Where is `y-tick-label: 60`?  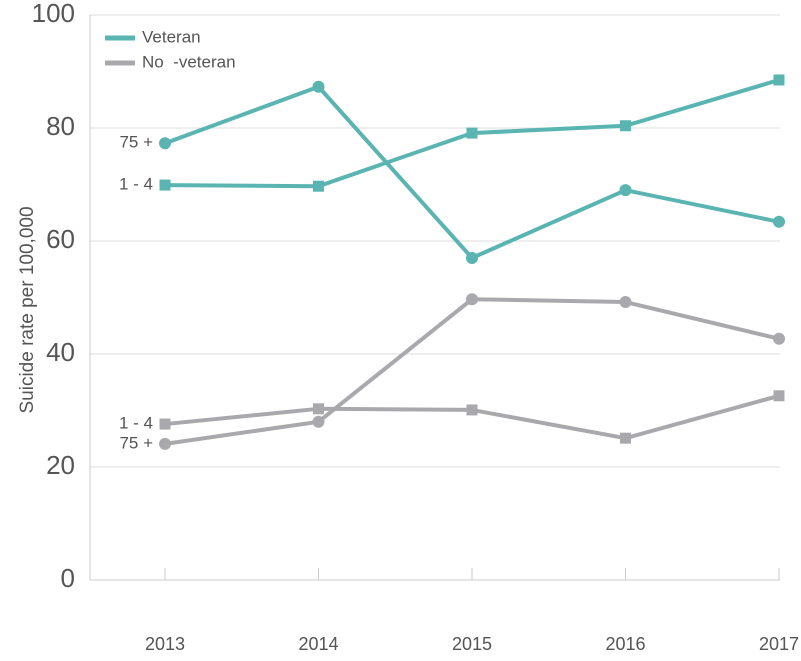 y-tick-label: 60 is located at coordinates (60, 239).